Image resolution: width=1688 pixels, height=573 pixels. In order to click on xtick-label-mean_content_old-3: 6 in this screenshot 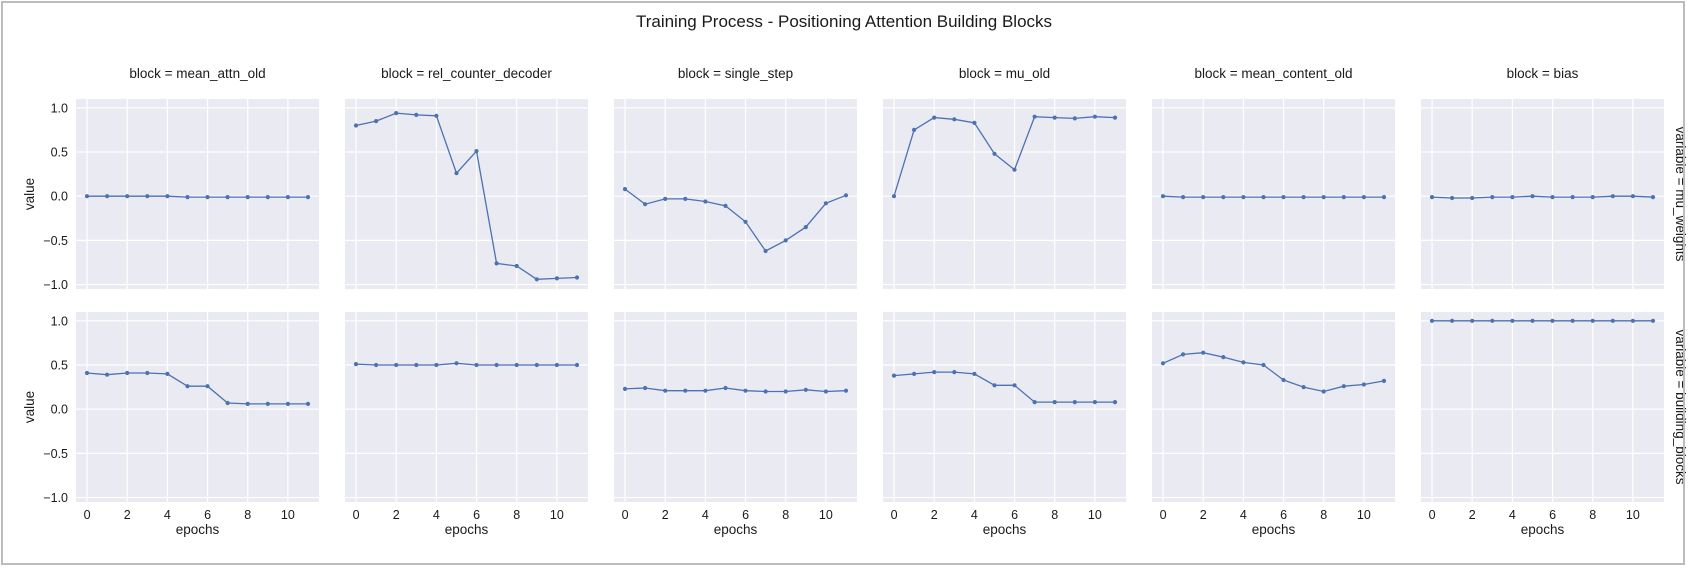, I will do `click(1283, 515)`.